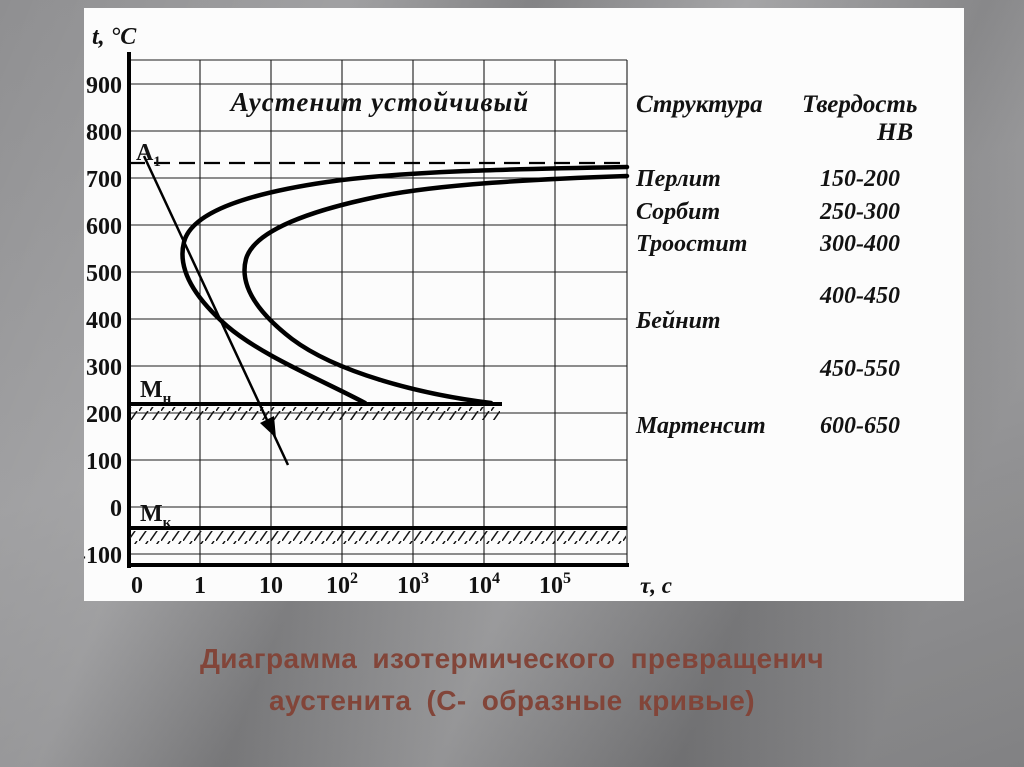  Describe the element at coordinates (104, 86) in the screenshot. I see `y-tick-label: 900` at that location.